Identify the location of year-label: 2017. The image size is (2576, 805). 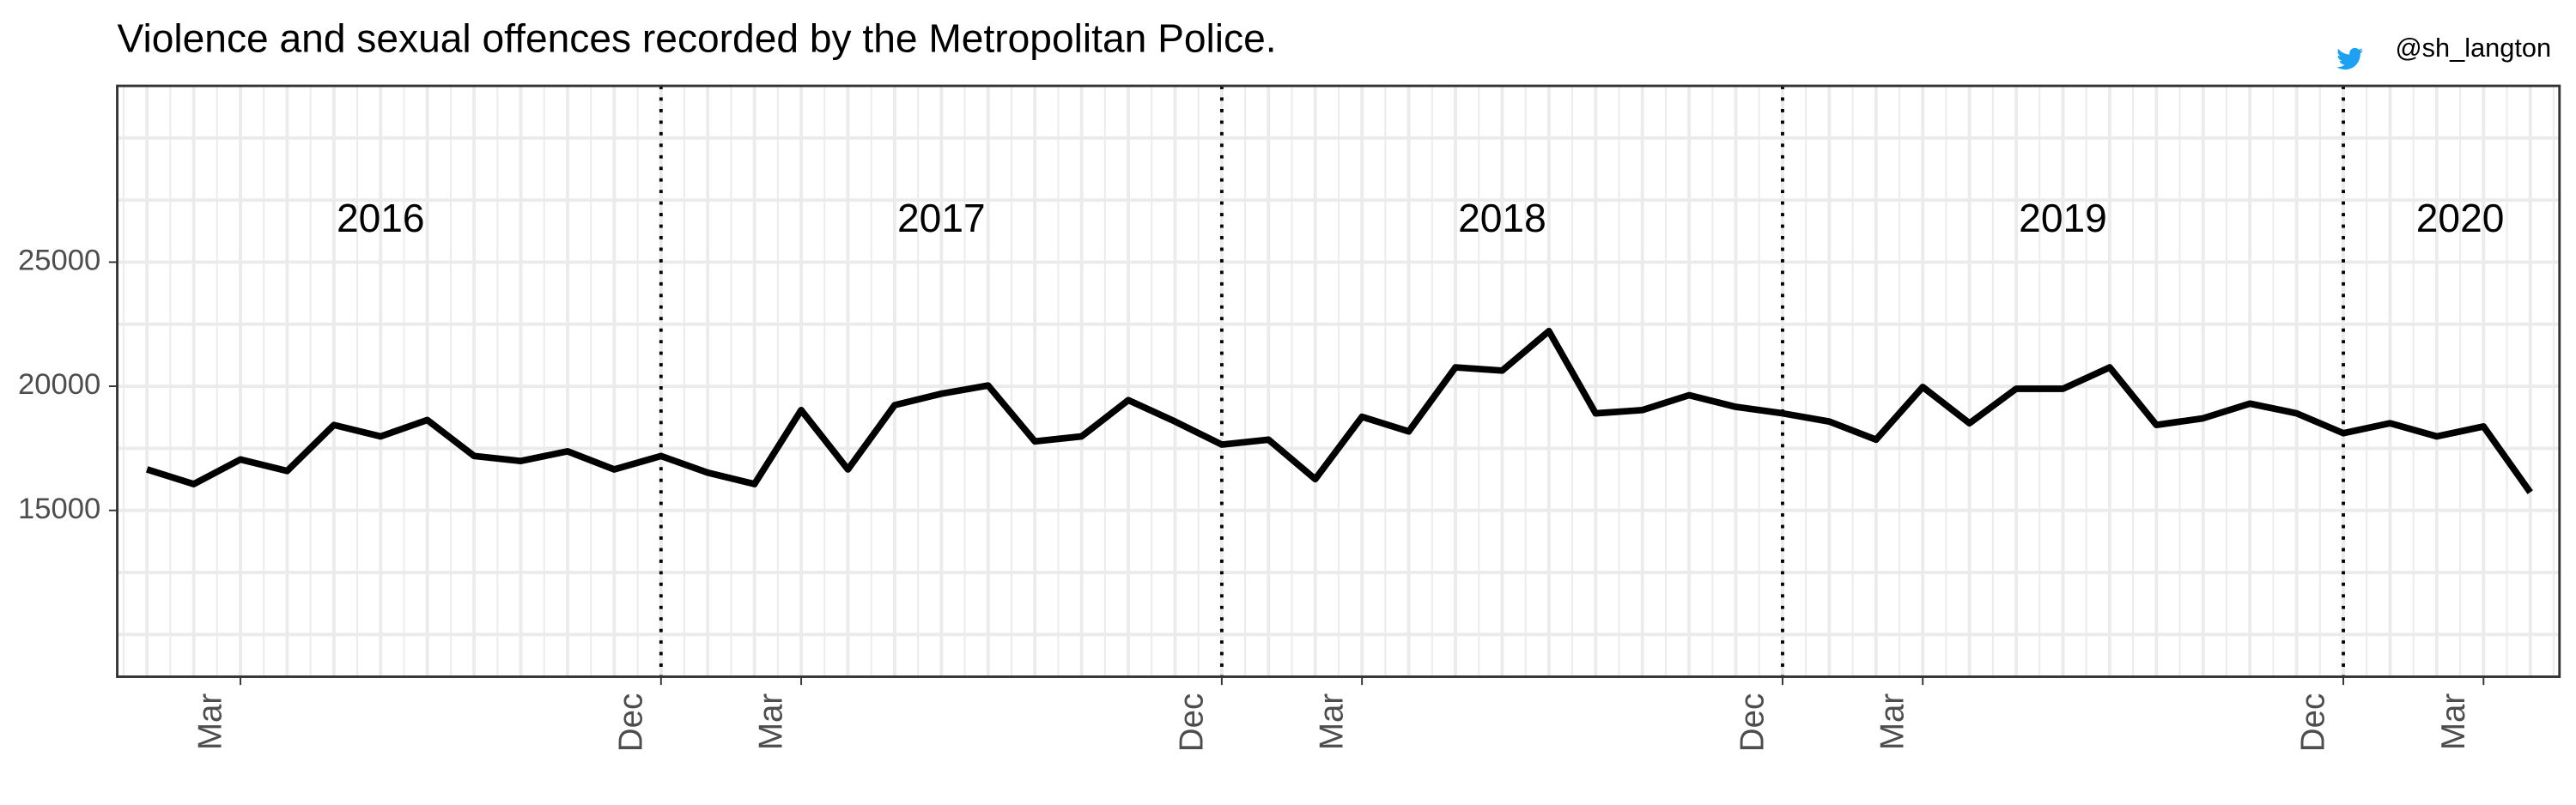
(941, 218).